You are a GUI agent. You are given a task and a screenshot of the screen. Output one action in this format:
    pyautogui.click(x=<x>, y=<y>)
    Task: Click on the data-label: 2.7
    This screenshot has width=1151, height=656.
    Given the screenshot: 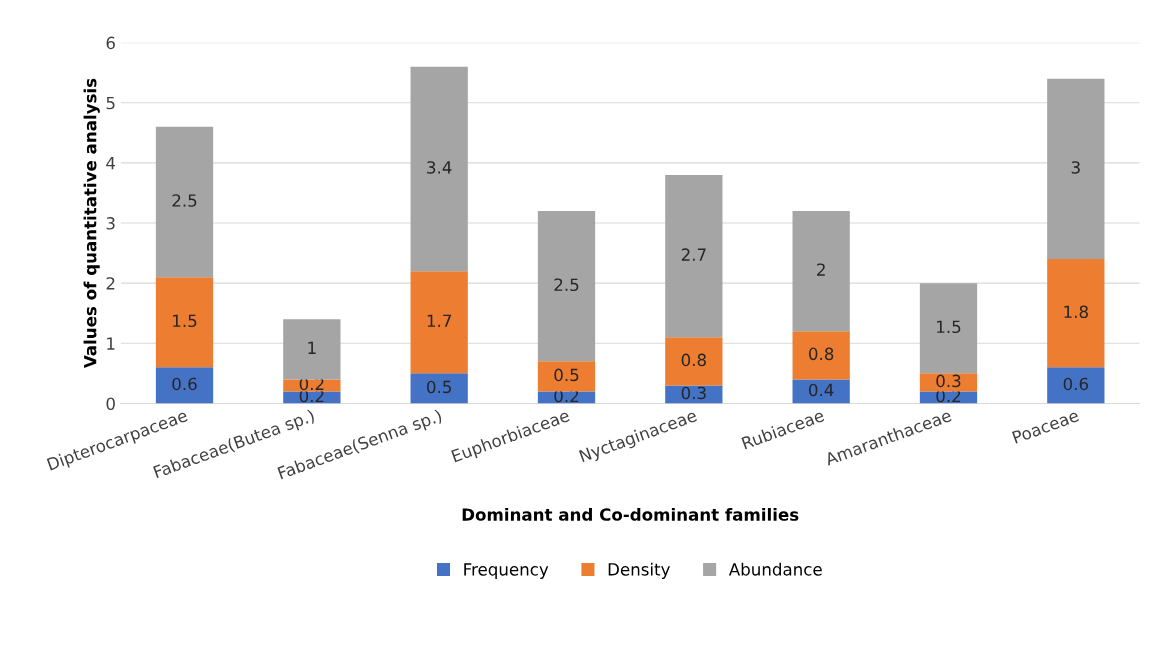 What is the action you would take?
    pyautogui.click(x=693, y=254)
    